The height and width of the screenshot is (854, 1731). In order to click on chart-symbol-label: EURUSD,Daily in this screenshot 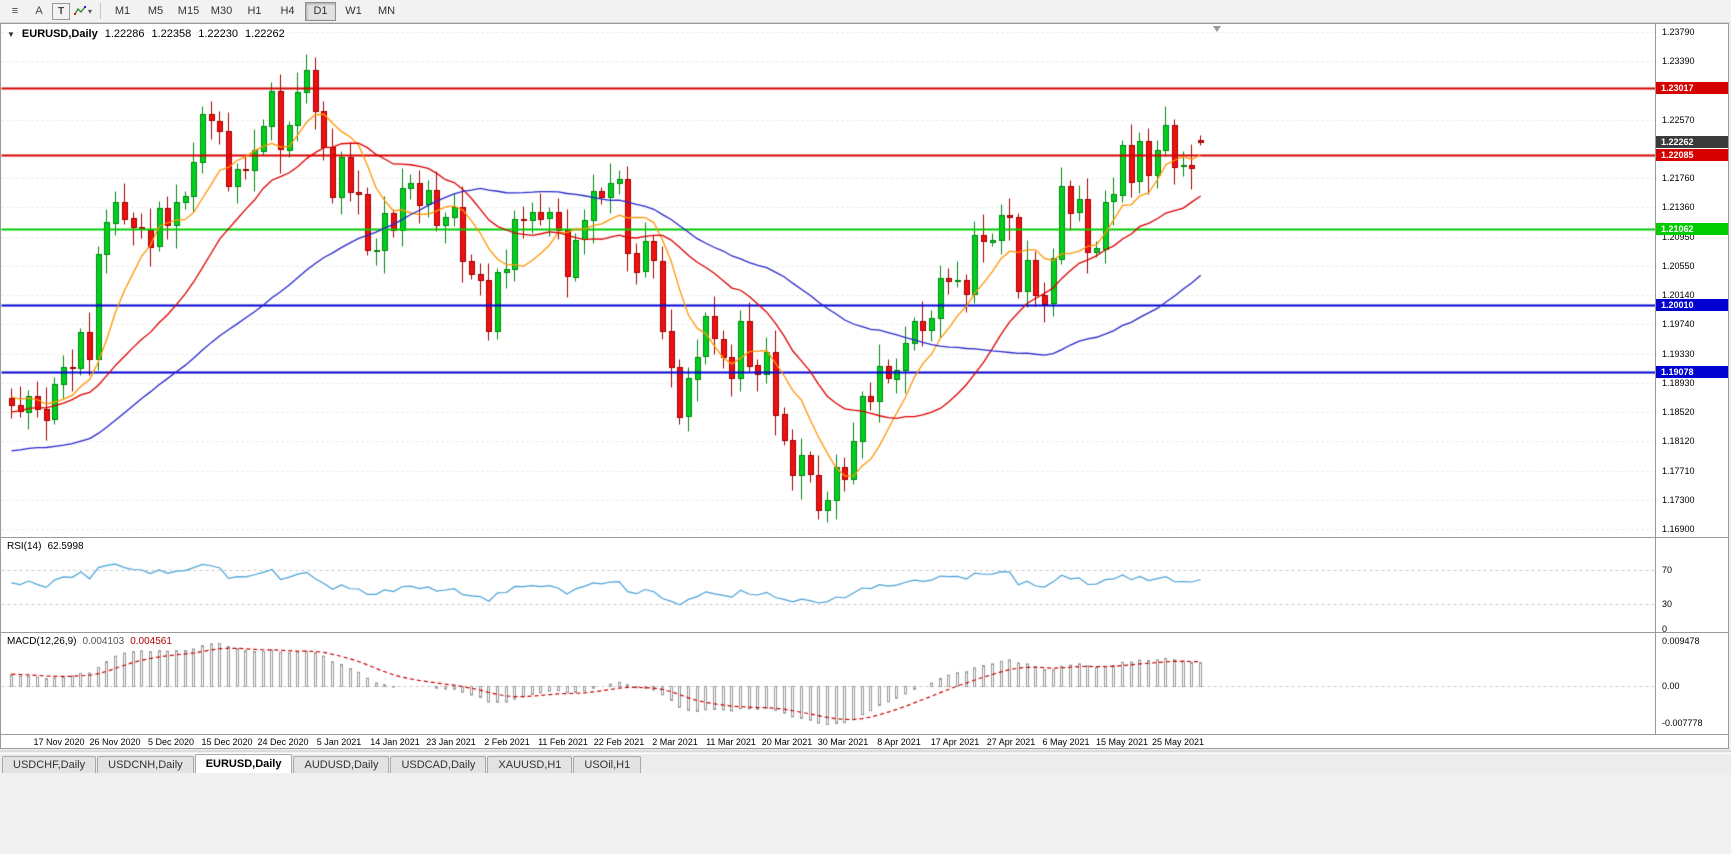, I will do `click(59, 34)`.